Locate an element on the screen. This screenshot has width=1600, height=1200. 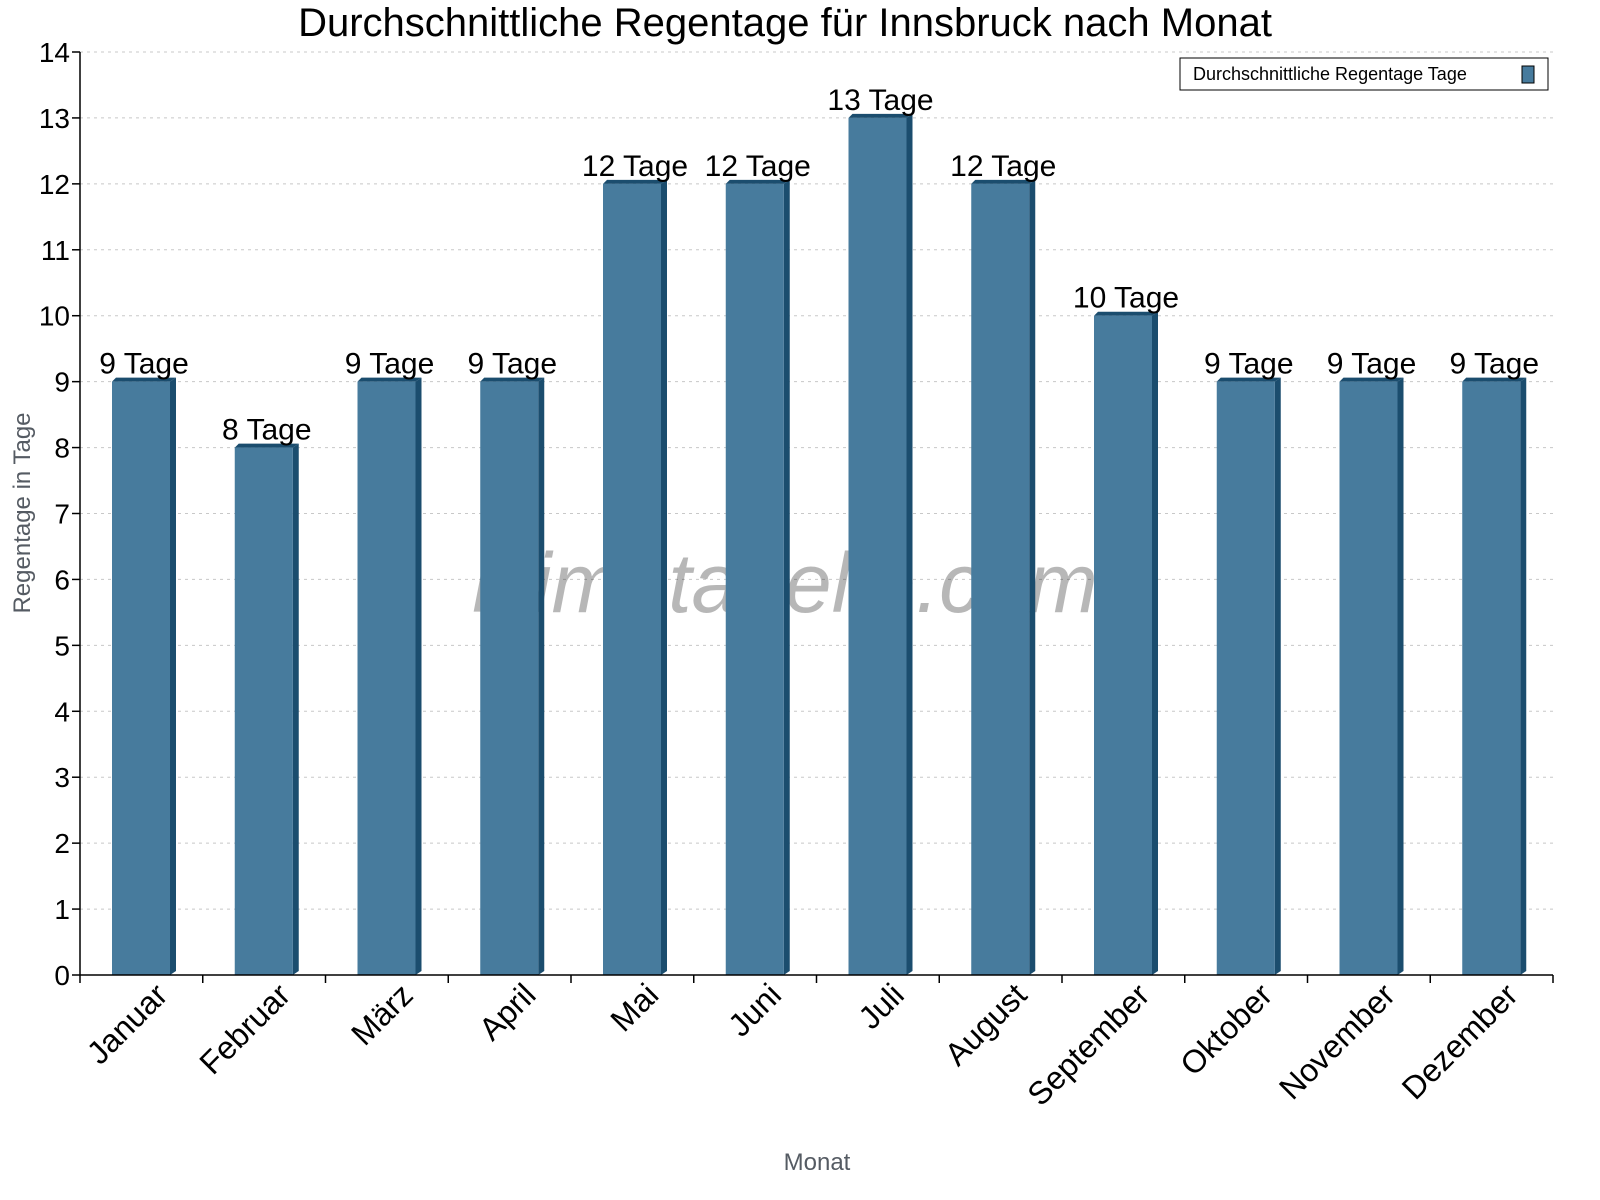
y-tick-label: 1 is located at coordinates (62, 909).